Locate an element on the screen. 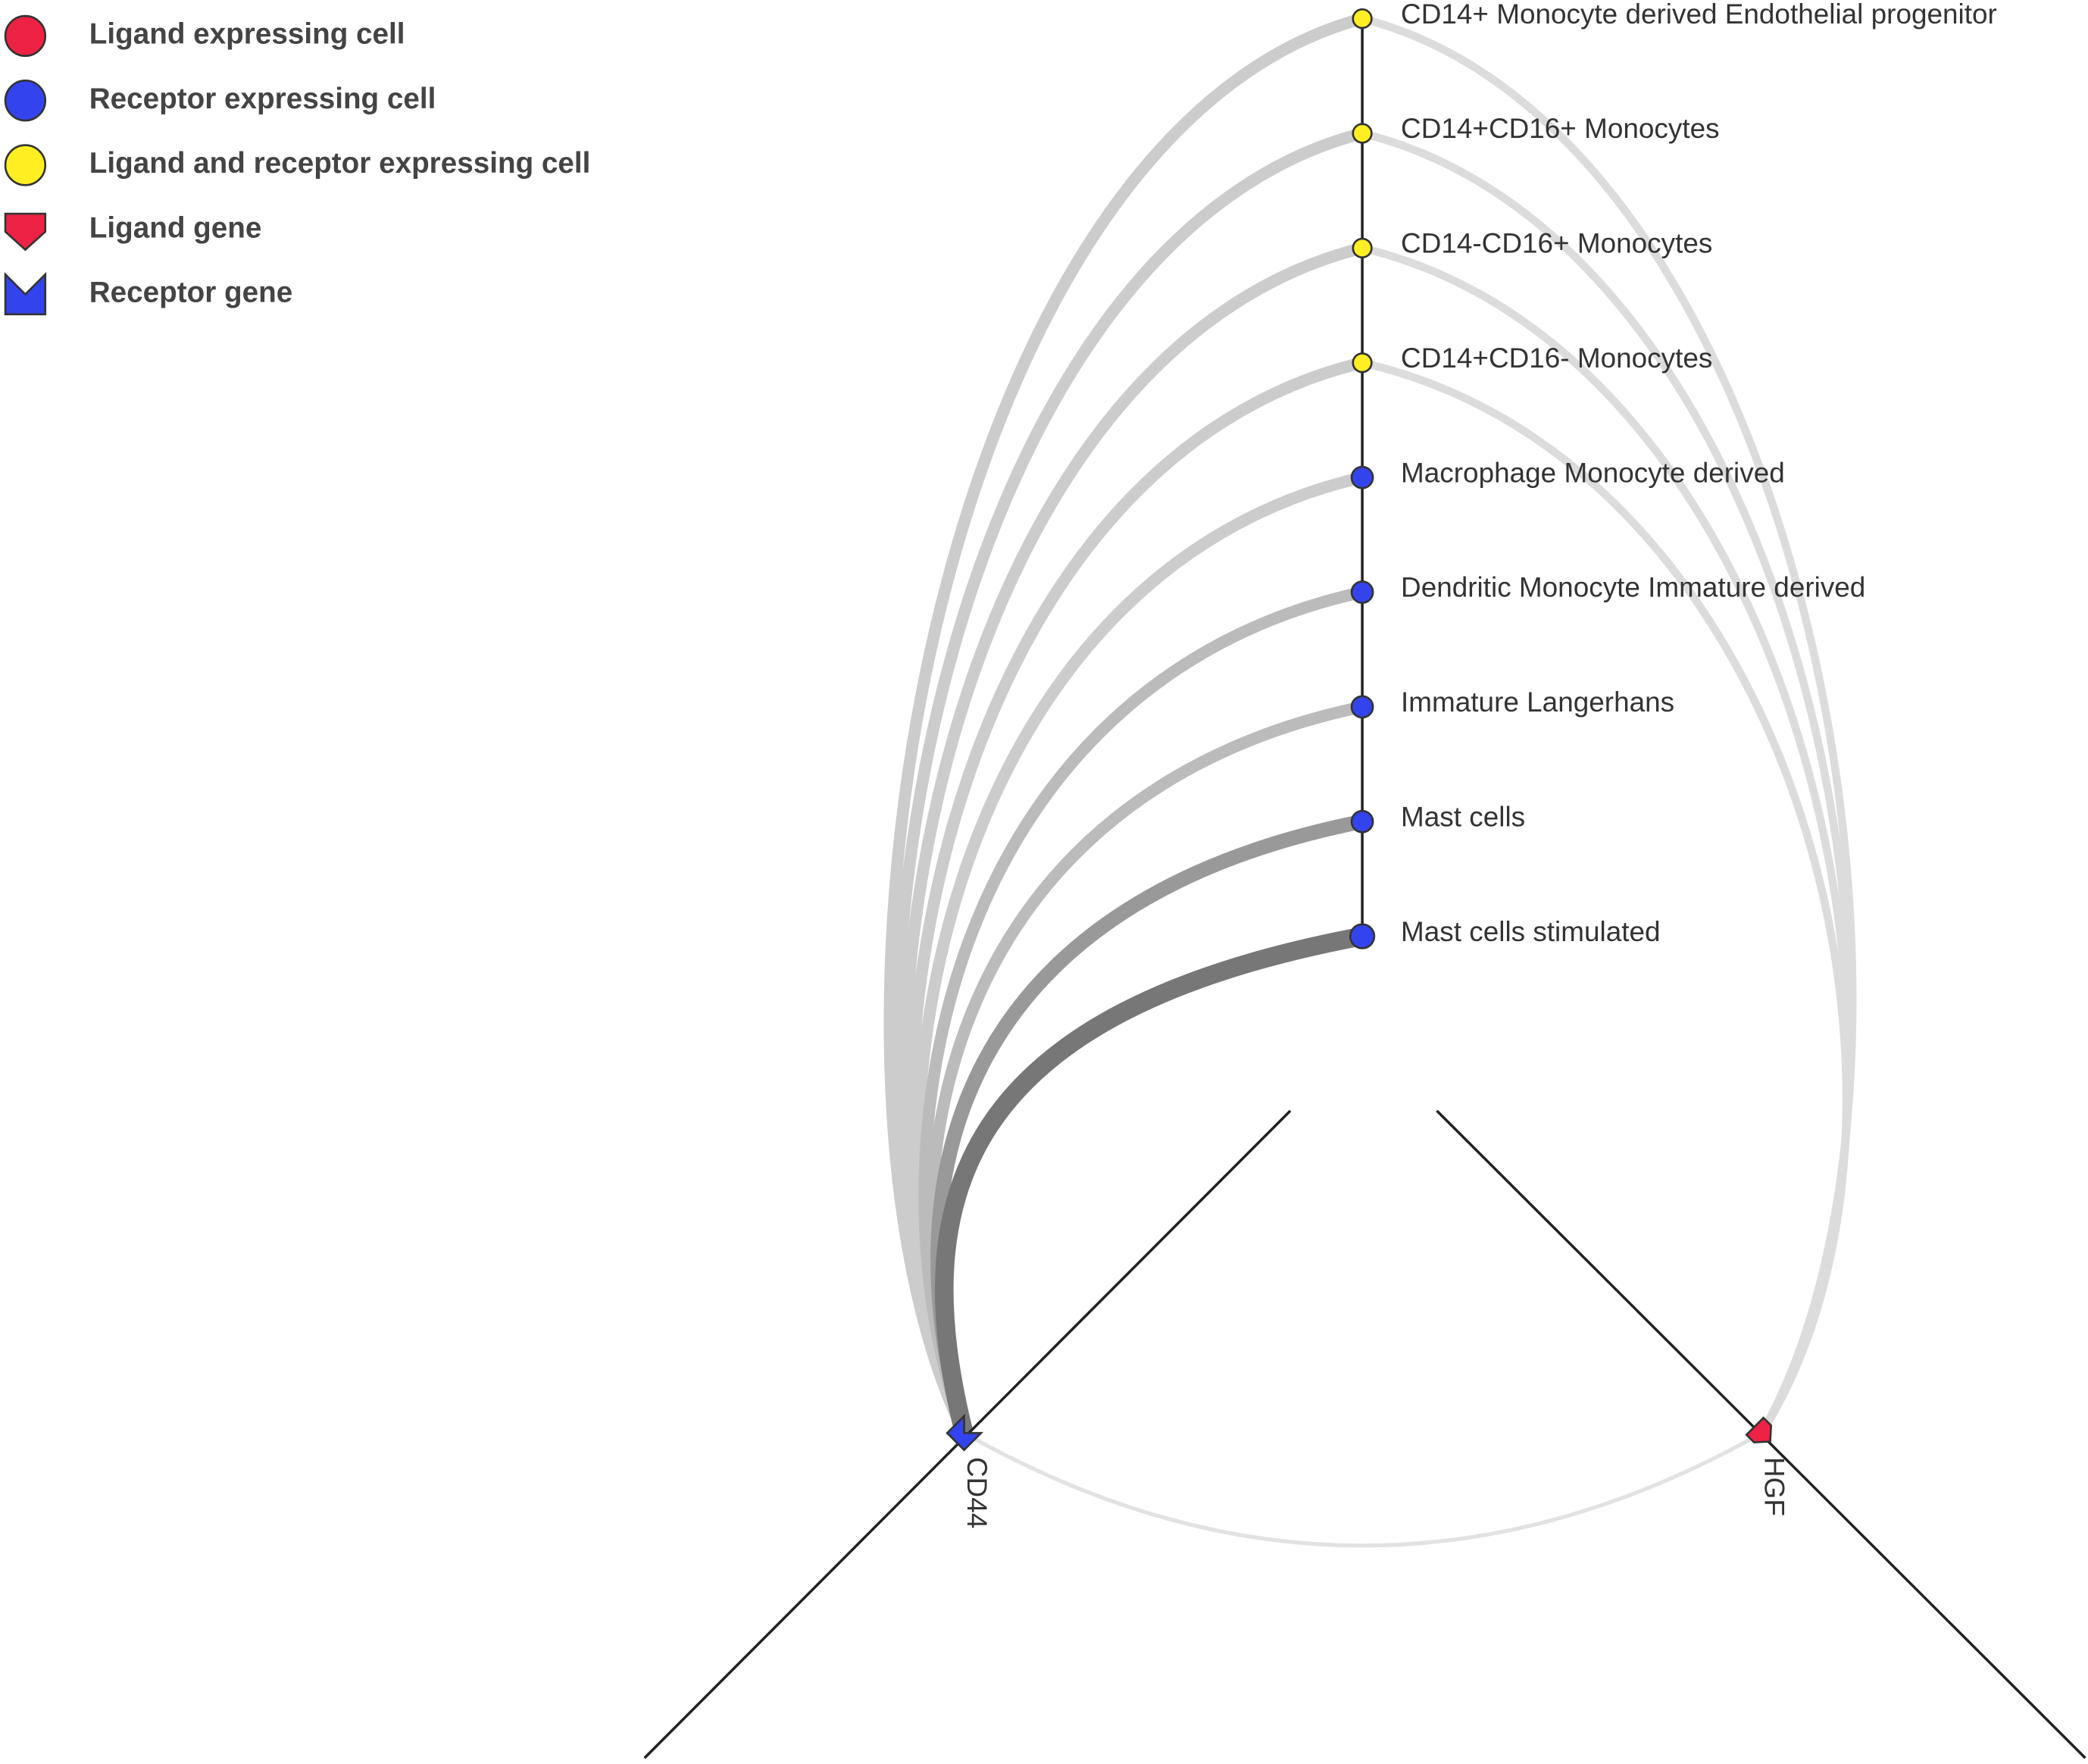 This screenshot has width=2088, height=1764. legend-label: Ligand and receptor expressing cell is located at coordinates (340, 163).